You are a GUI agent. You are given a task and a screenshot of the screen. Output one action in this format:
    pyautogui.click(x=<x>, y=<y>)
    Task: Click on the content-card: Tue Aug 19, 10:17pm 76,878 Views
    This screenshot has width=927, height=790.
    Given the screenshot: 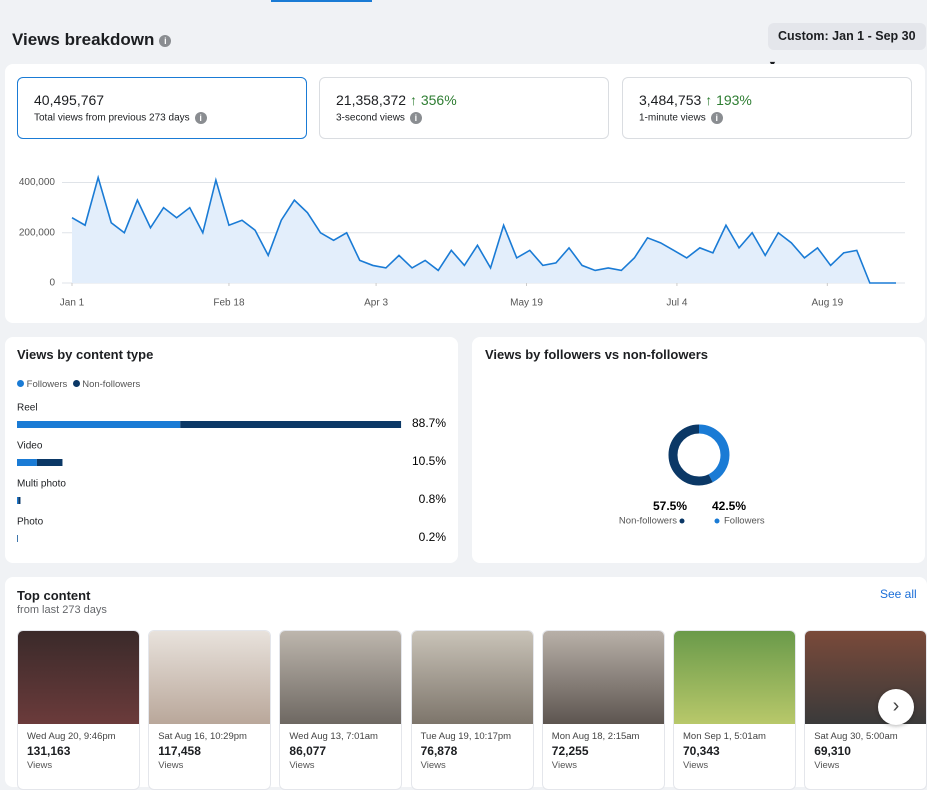 What is the action you would take?
    pyautogui.click(x=472, y=710)
    